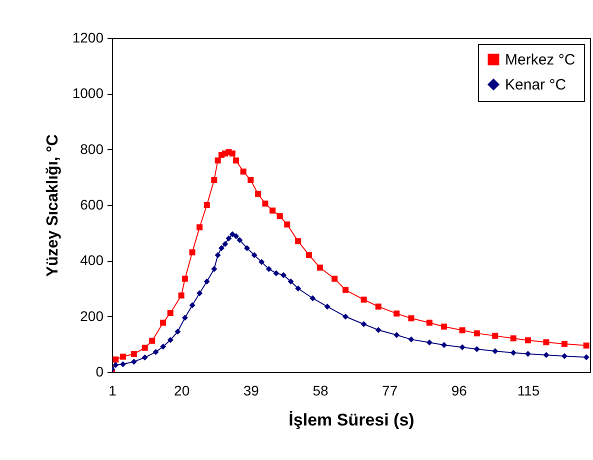 This screenshot has height=460, width=593. What do you see at coordinates (92, 204) in the screenshot?
I see `y-tick-label: 600` at bounding box center [92, 204].